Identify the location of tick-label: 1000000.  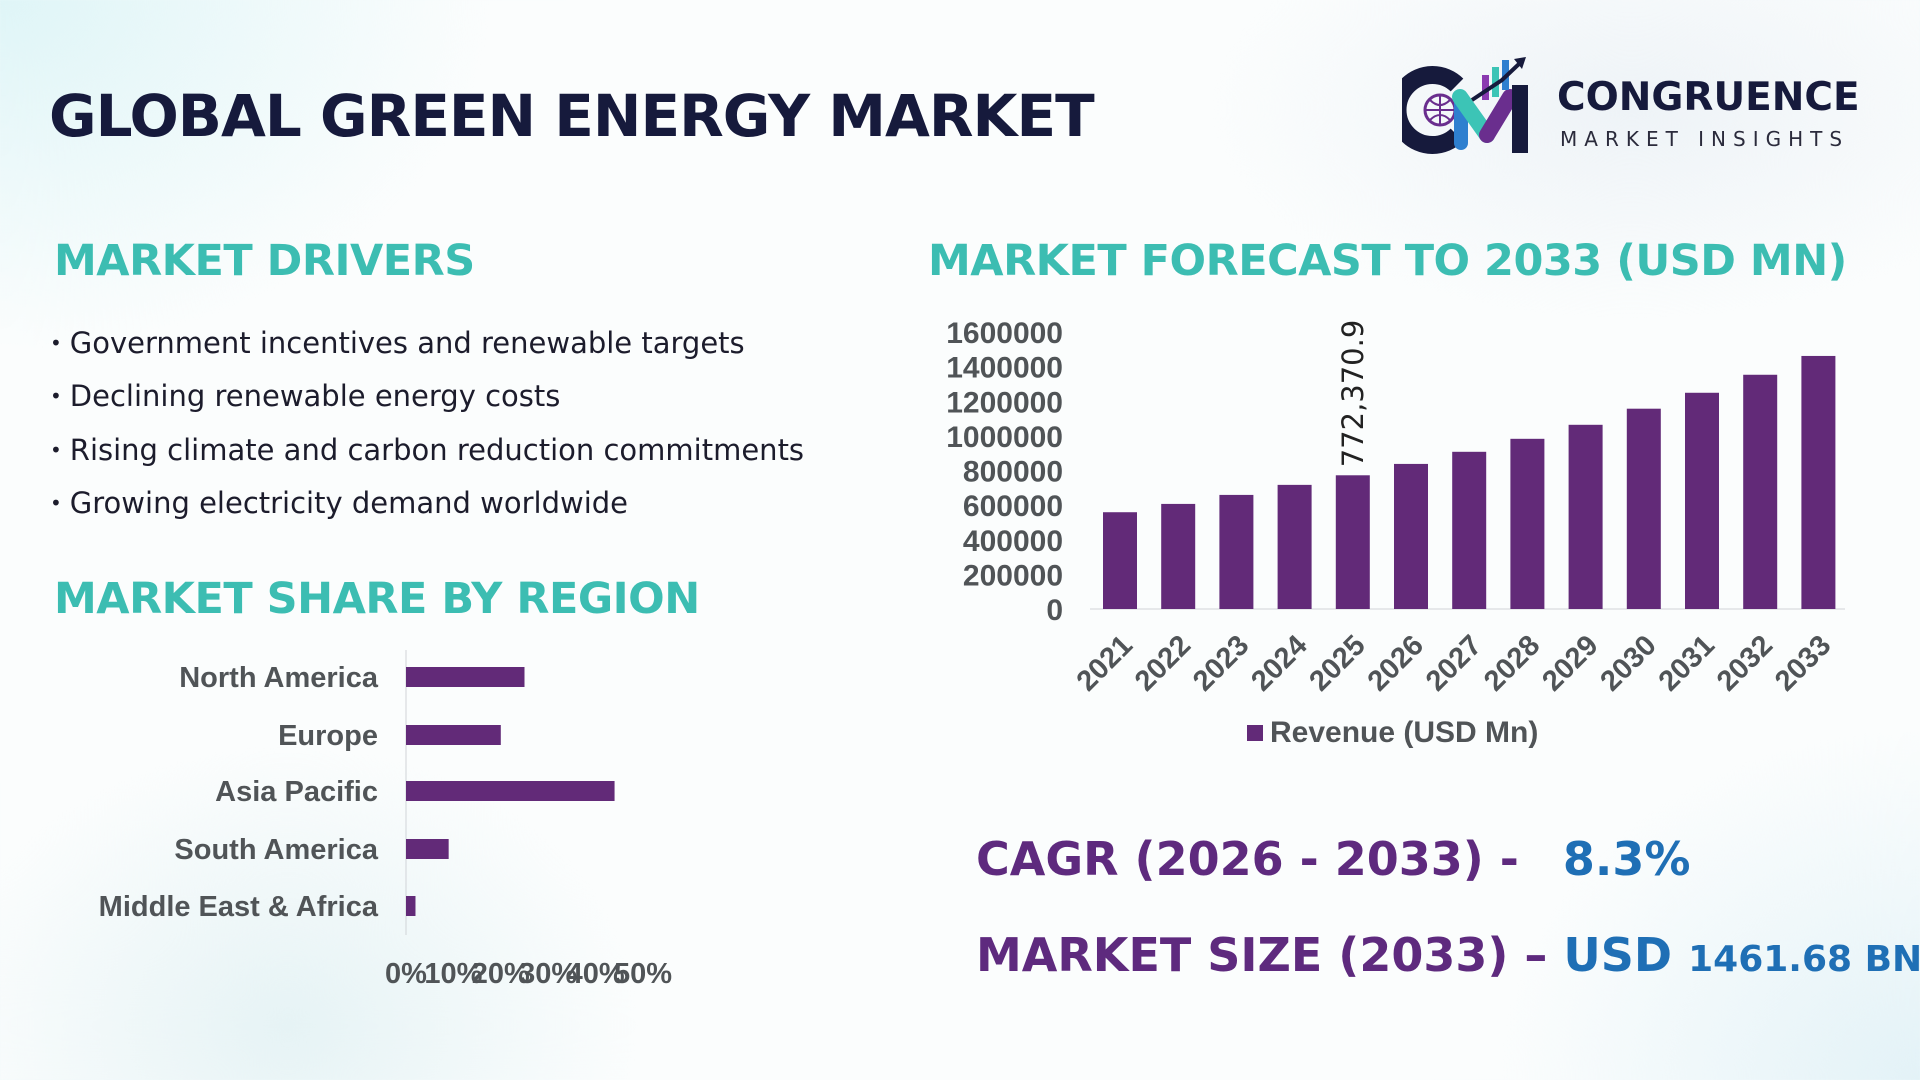
(1004, 437).